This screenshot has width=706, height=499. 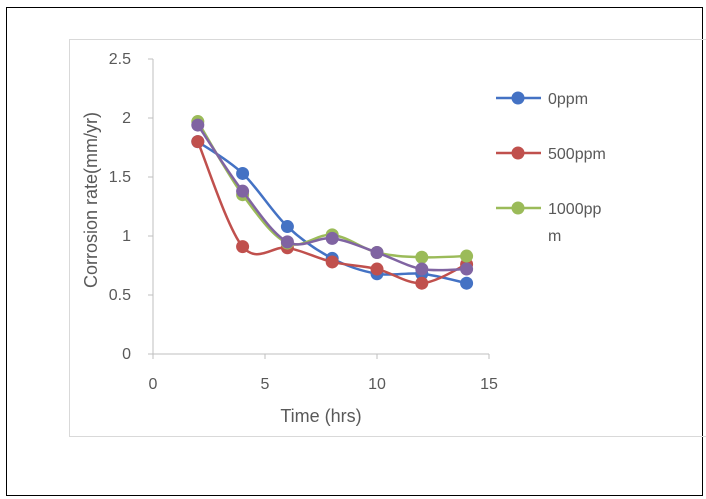 I want to click on legend-item: 1000pp m, so click(x=548, y=223).